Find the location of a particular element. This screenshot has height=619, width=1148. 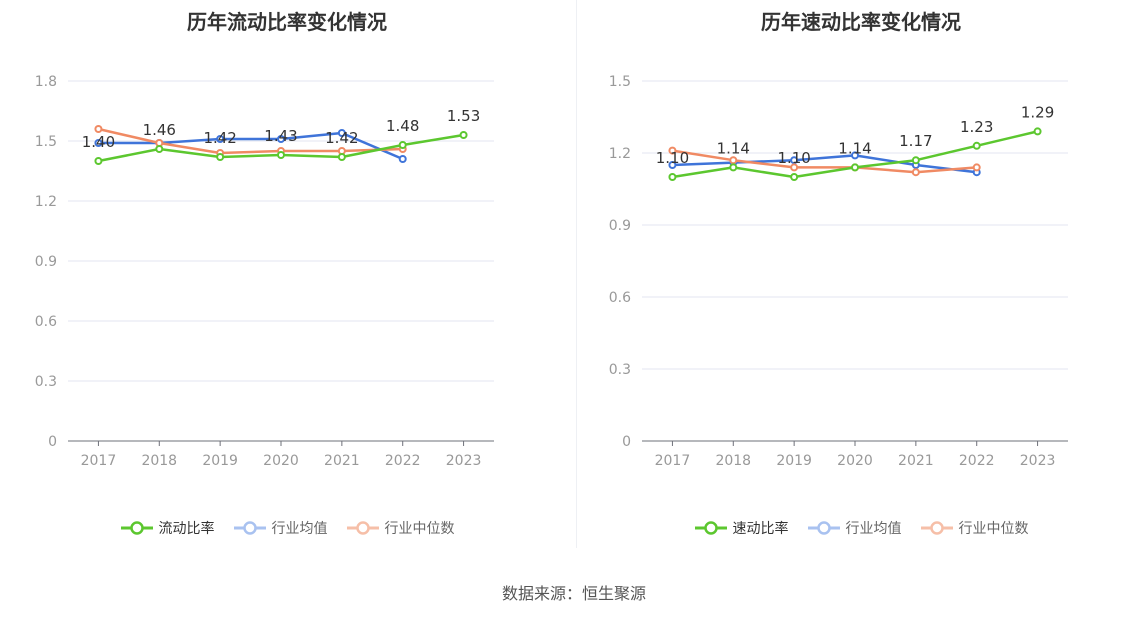

legend: 流动比率 行业均值 行业中位数 is located at coordinates (287, 528).